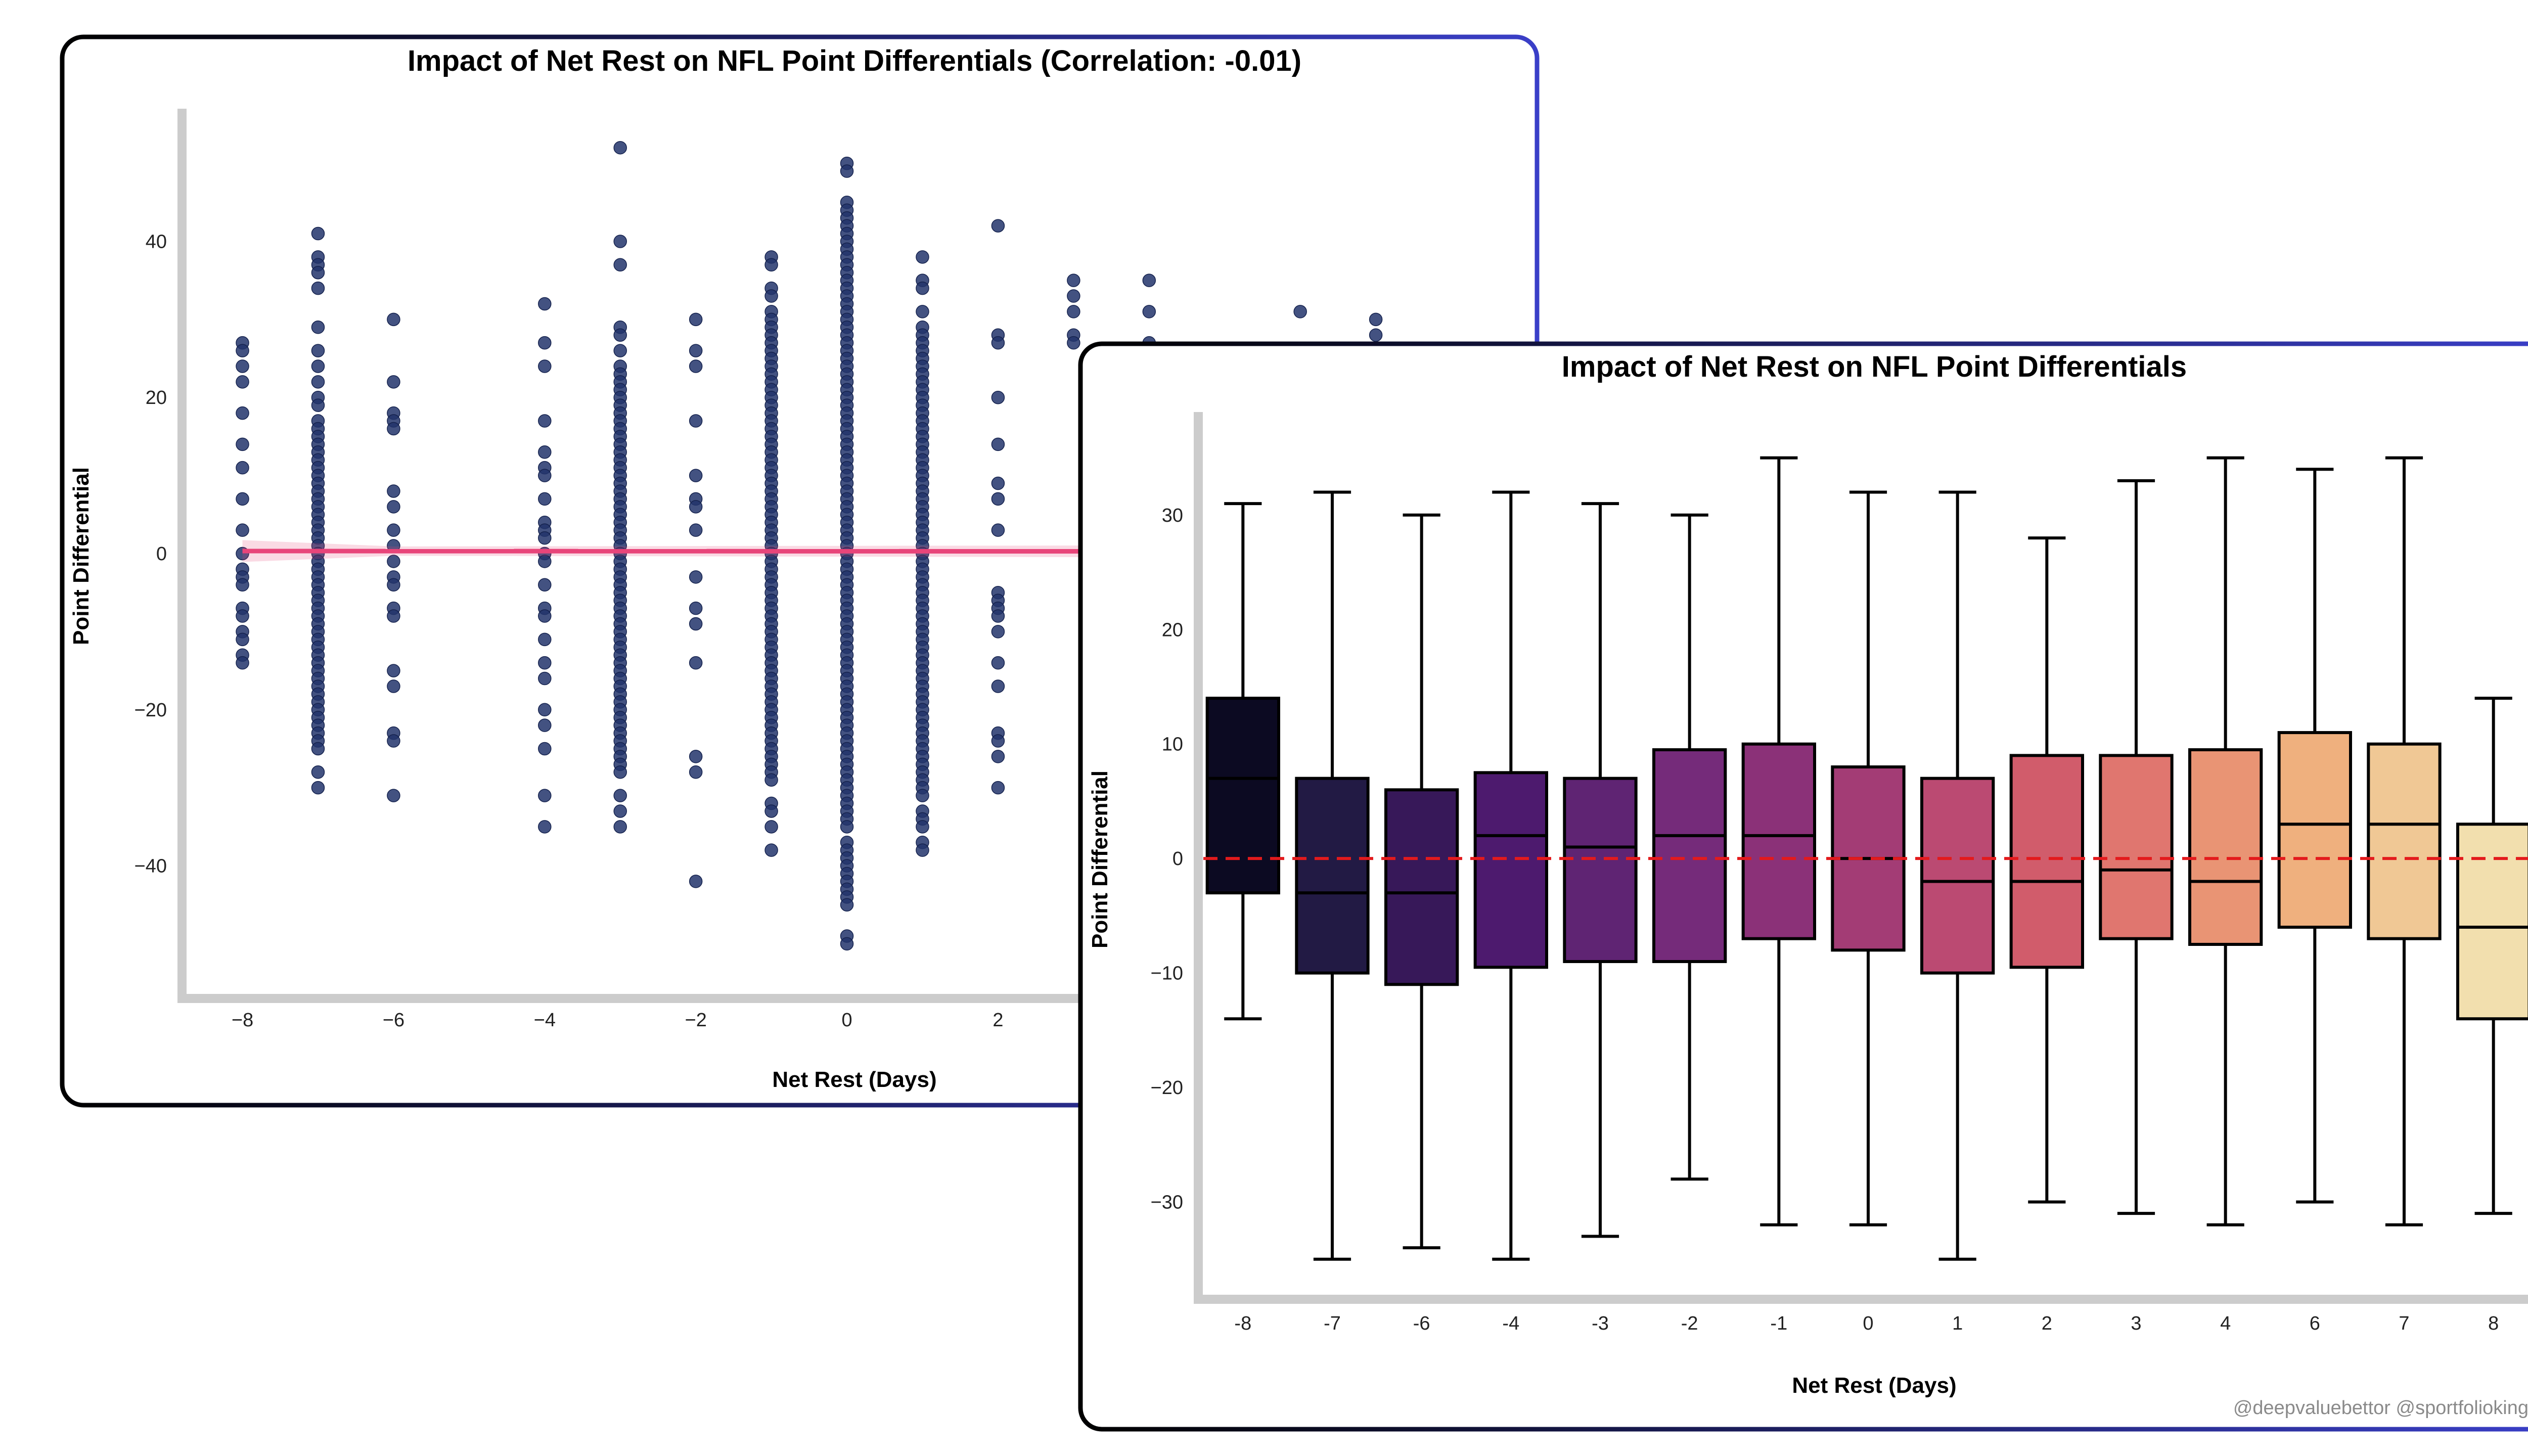 The height and width of the screenshot is (1456, 2528). What do you see at coordinates (1779, 1323) in the screenshot?
I see `boxplot-x-tick-label: -1` at bounding box center [1779, 1323].